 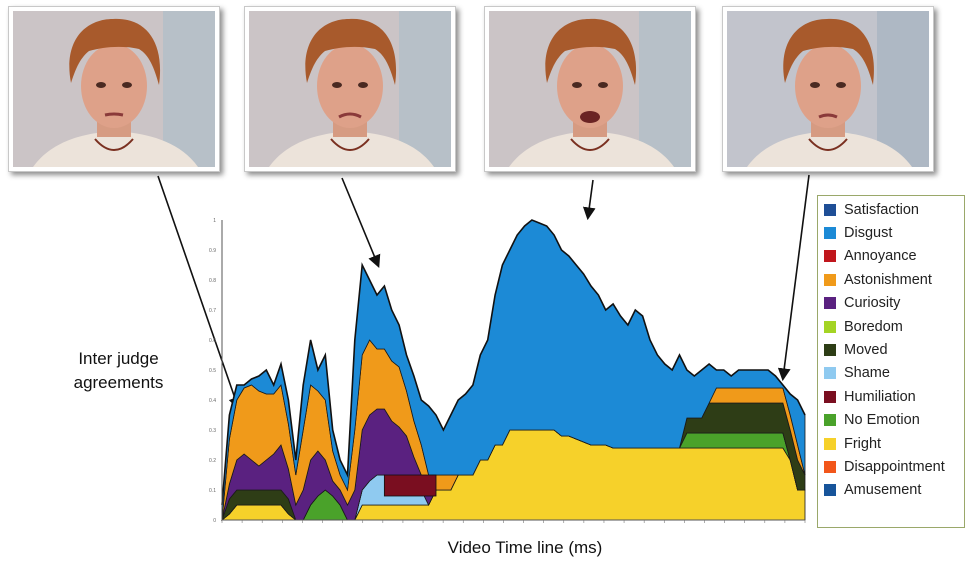 I want to click on legend-item: No Emotion, so click(x=891, y=420).